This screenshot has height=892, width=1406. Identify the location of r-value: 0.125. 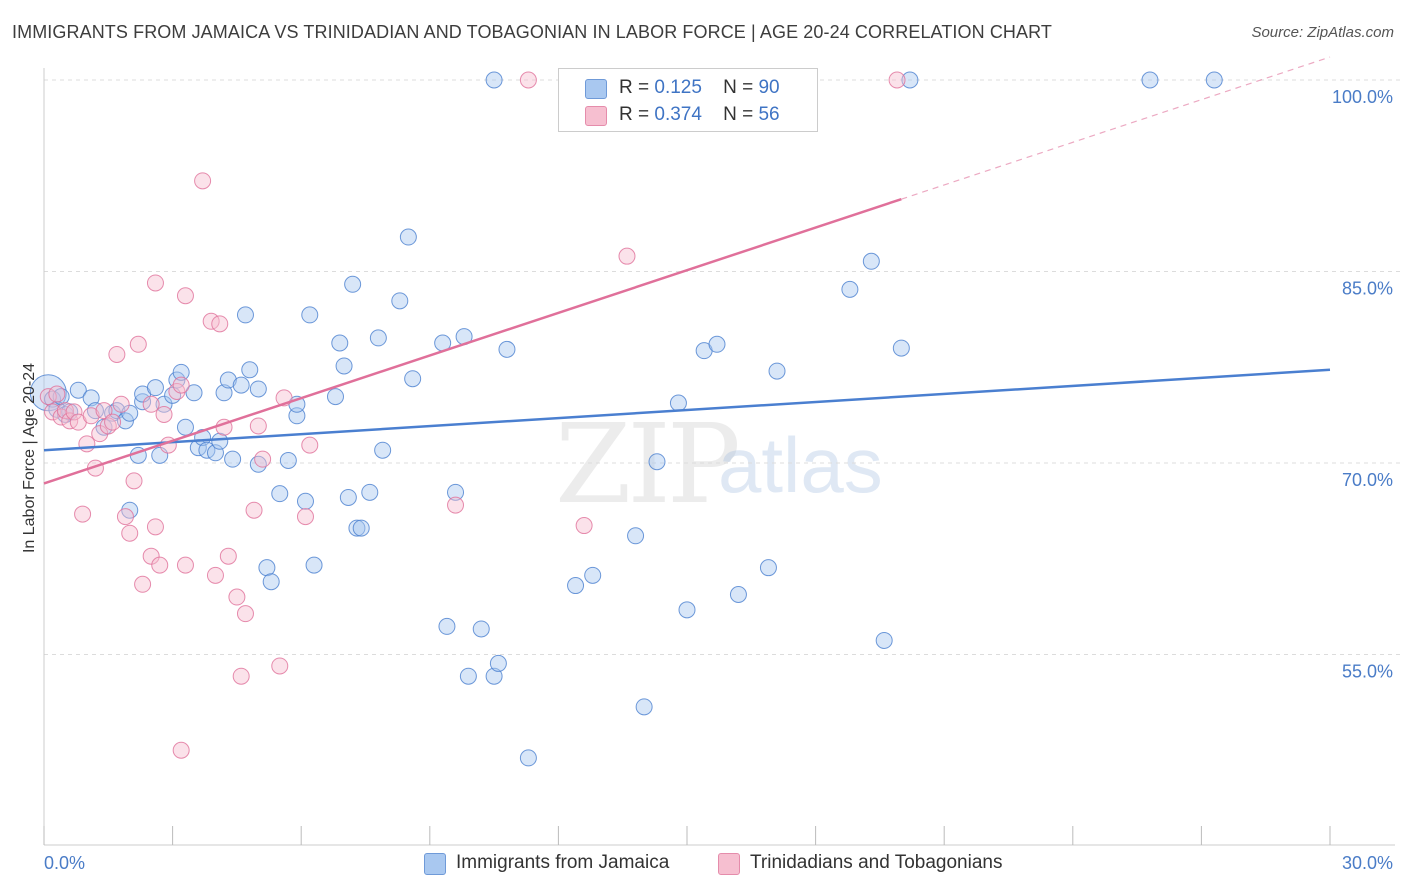
(678, 87).